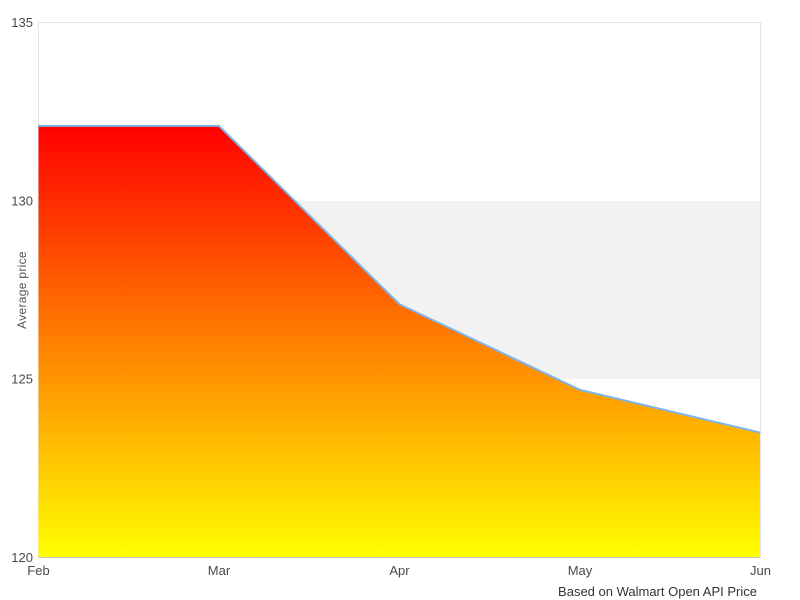 The width and height of the screenshot is (800, 600). What do you see at coordinates (22, 200) in the screenshot?
I see `y-tick-label: 130` at bounding box center [22, 200].